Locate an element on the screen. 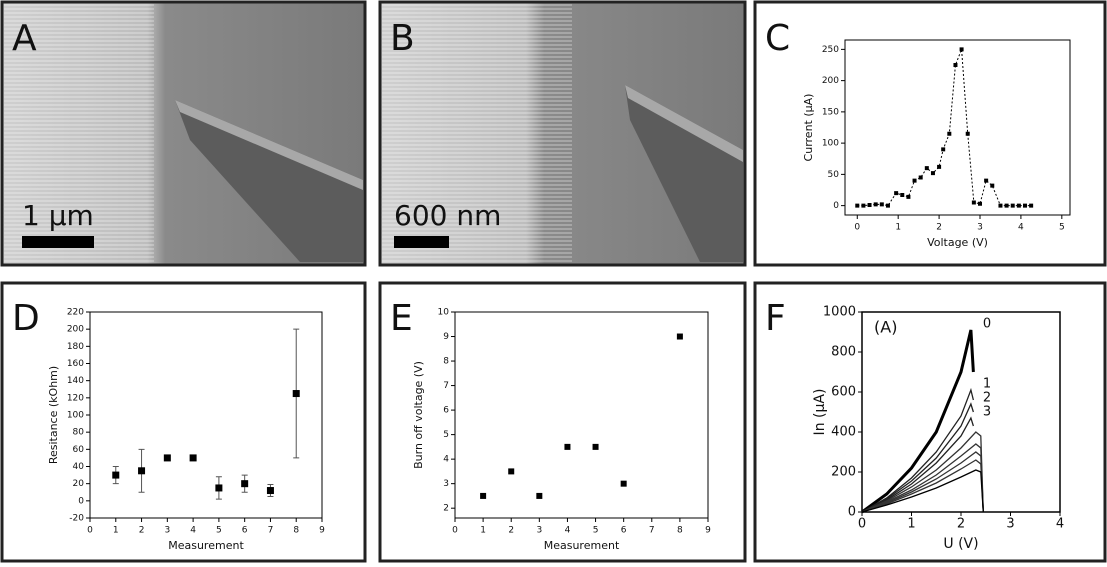  y-tick-label: 160 is located at coordinates (75, 364).